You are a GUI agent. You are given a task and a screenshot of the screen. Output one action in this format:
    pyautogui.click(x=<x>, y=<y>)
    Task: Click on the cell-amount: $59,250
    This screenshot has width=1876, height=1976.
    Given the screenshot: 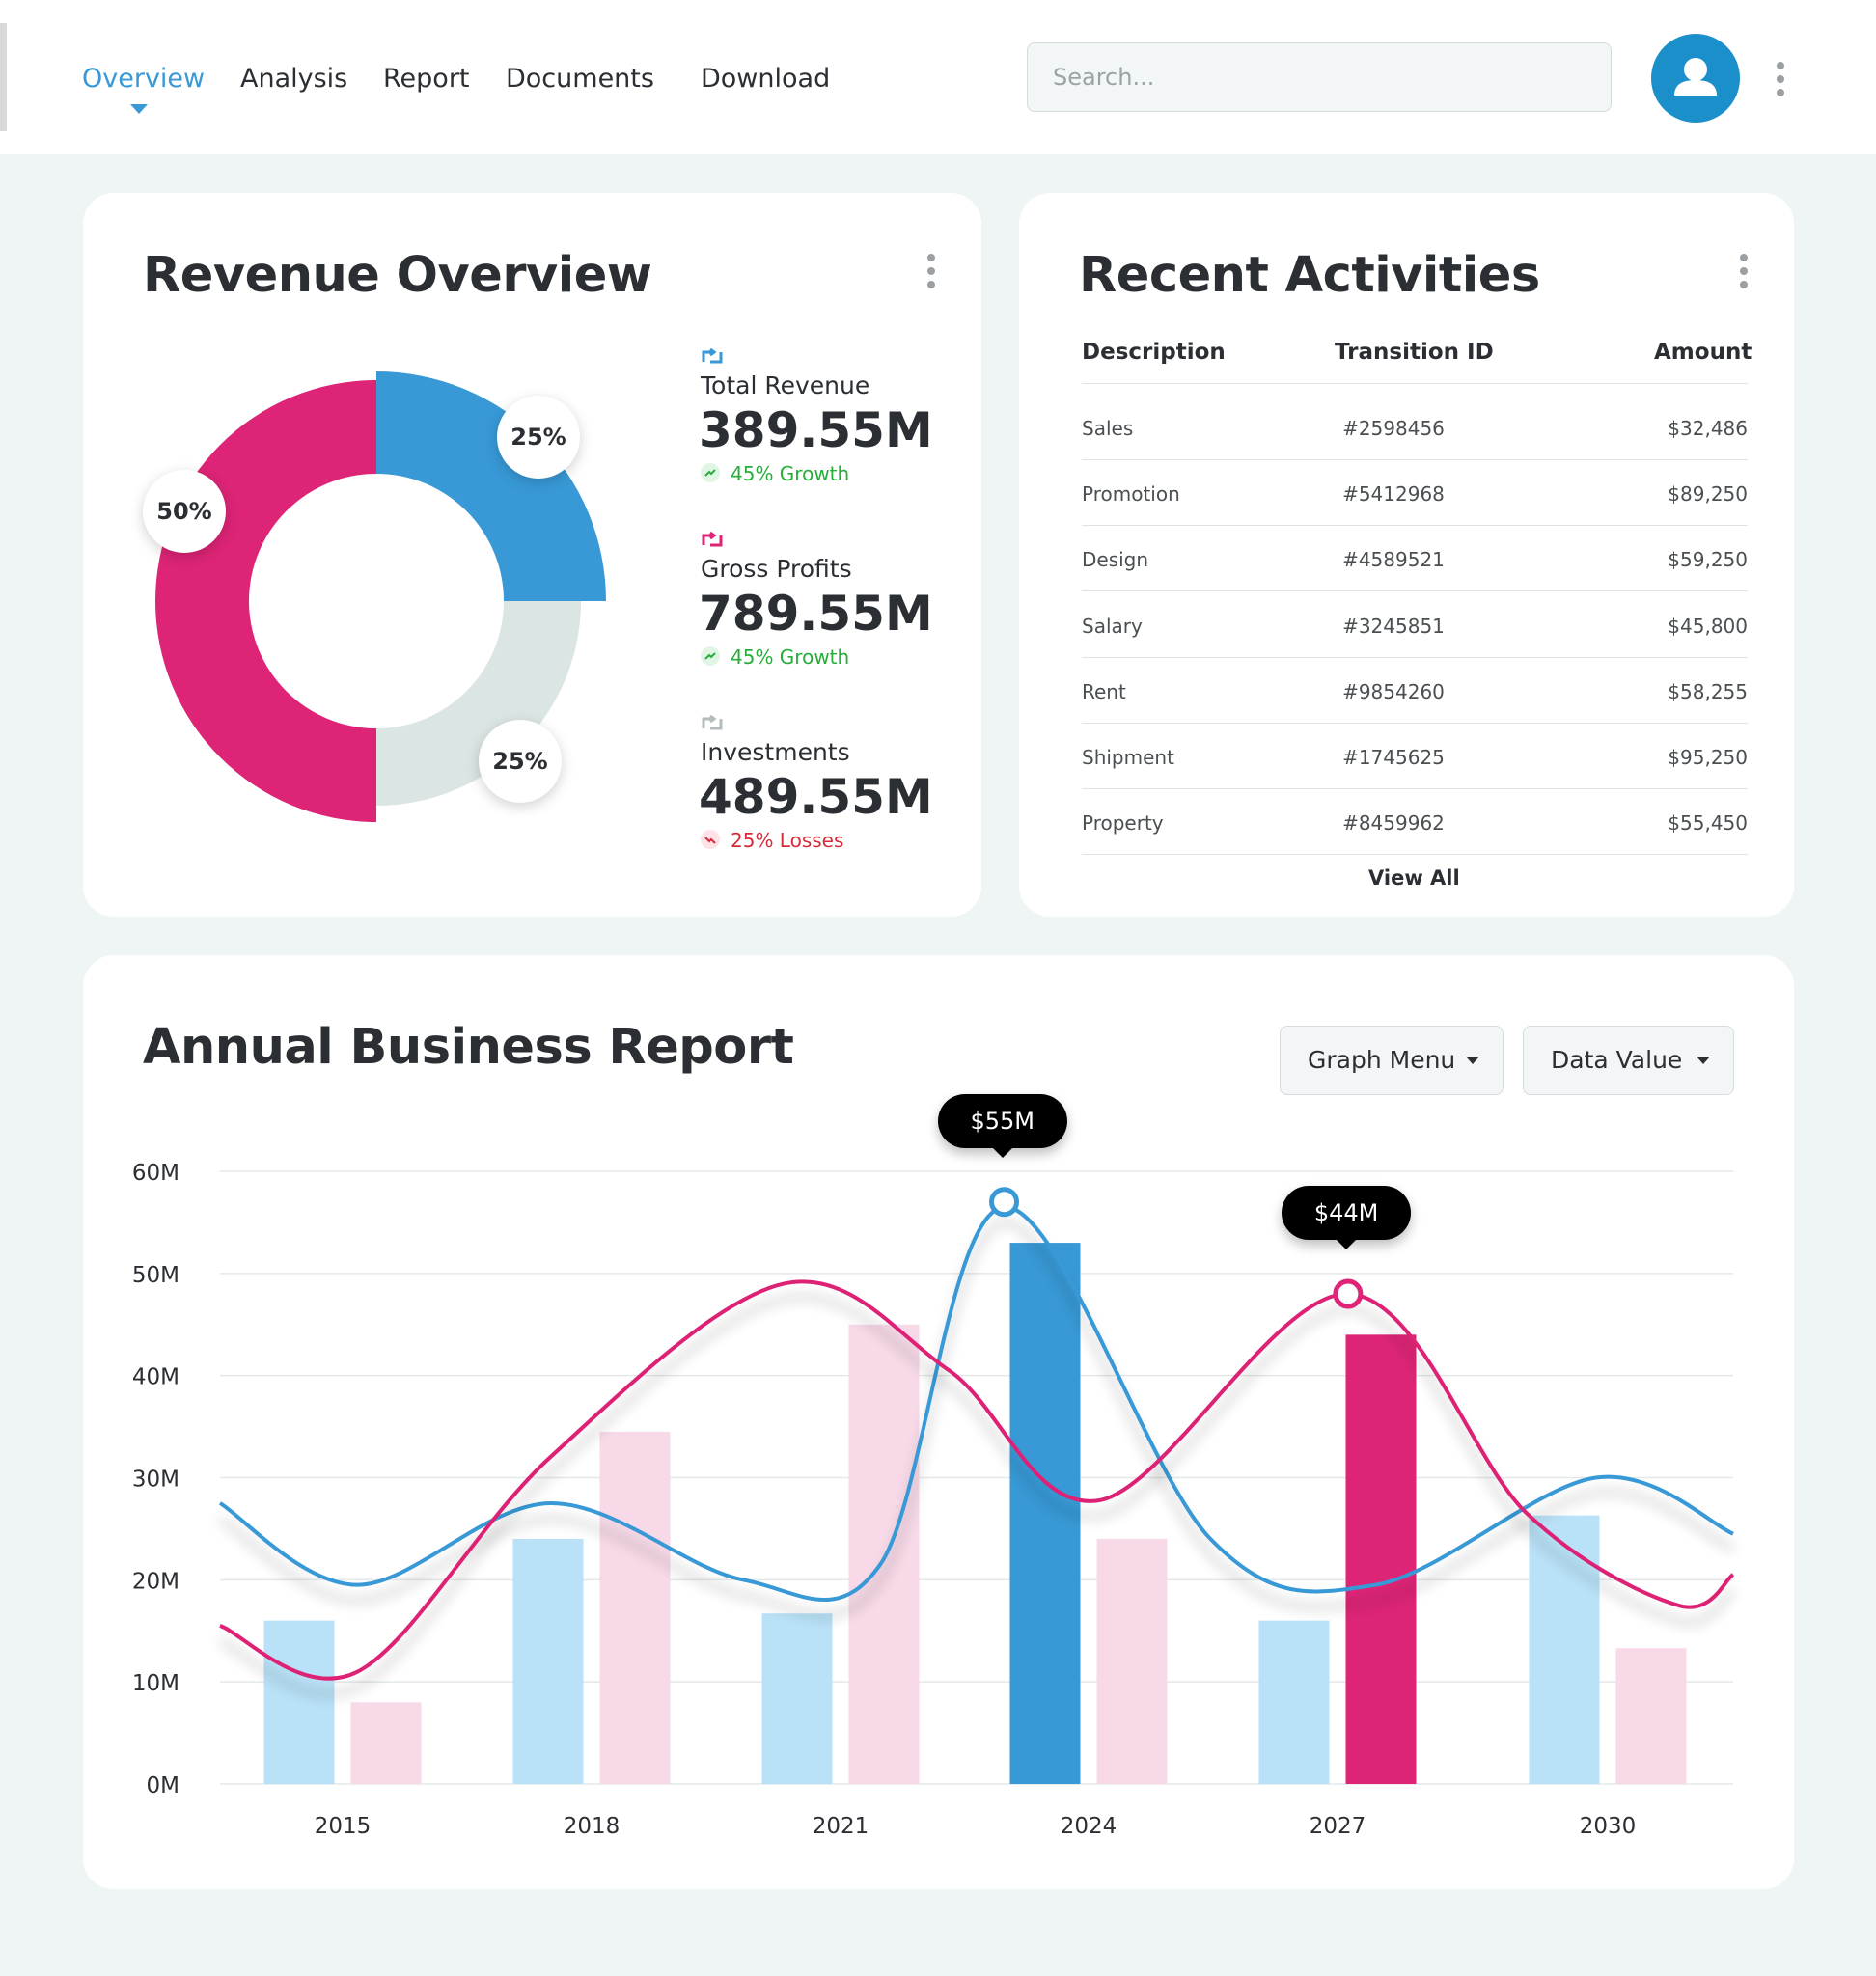 What is the action you would take?
    pyautogui.click(x=1708, y=560)
    